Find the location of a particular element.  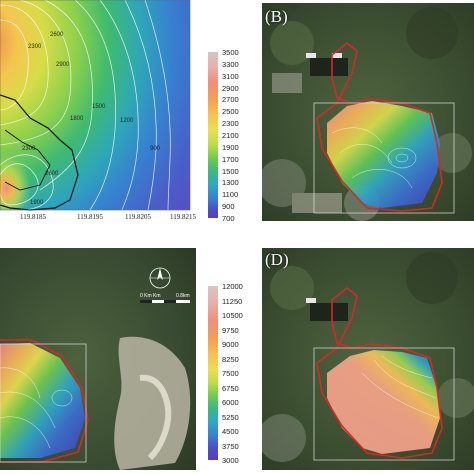

quarry-road is located at coordinates (155, 417).